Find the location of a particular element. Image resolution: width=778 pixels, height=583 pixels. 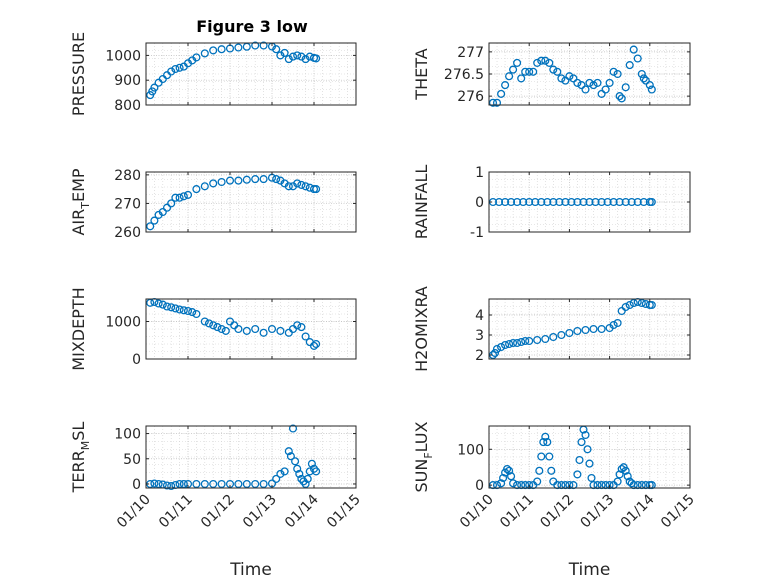

y-tick-label: 0 is located at coordinates (479, 203).